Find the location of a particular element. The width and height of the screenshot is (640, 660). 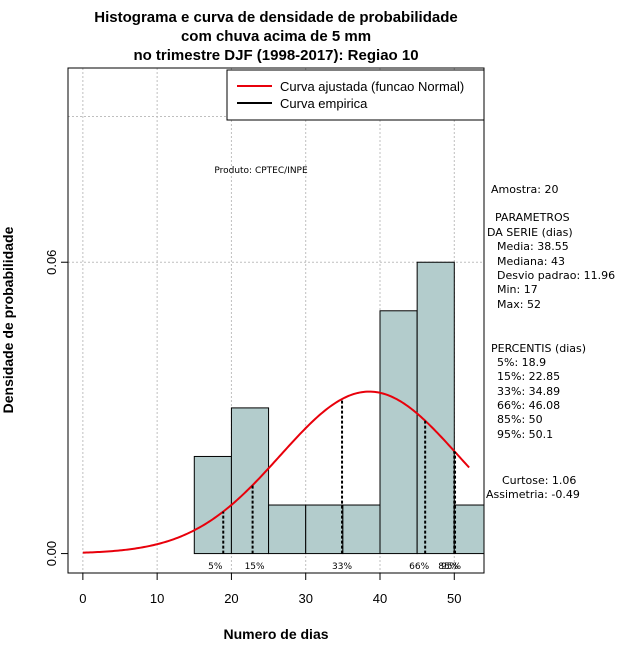

percentile-markers: 5% 15% 33% 66% 85%95% is located at coordinates (334, 485).